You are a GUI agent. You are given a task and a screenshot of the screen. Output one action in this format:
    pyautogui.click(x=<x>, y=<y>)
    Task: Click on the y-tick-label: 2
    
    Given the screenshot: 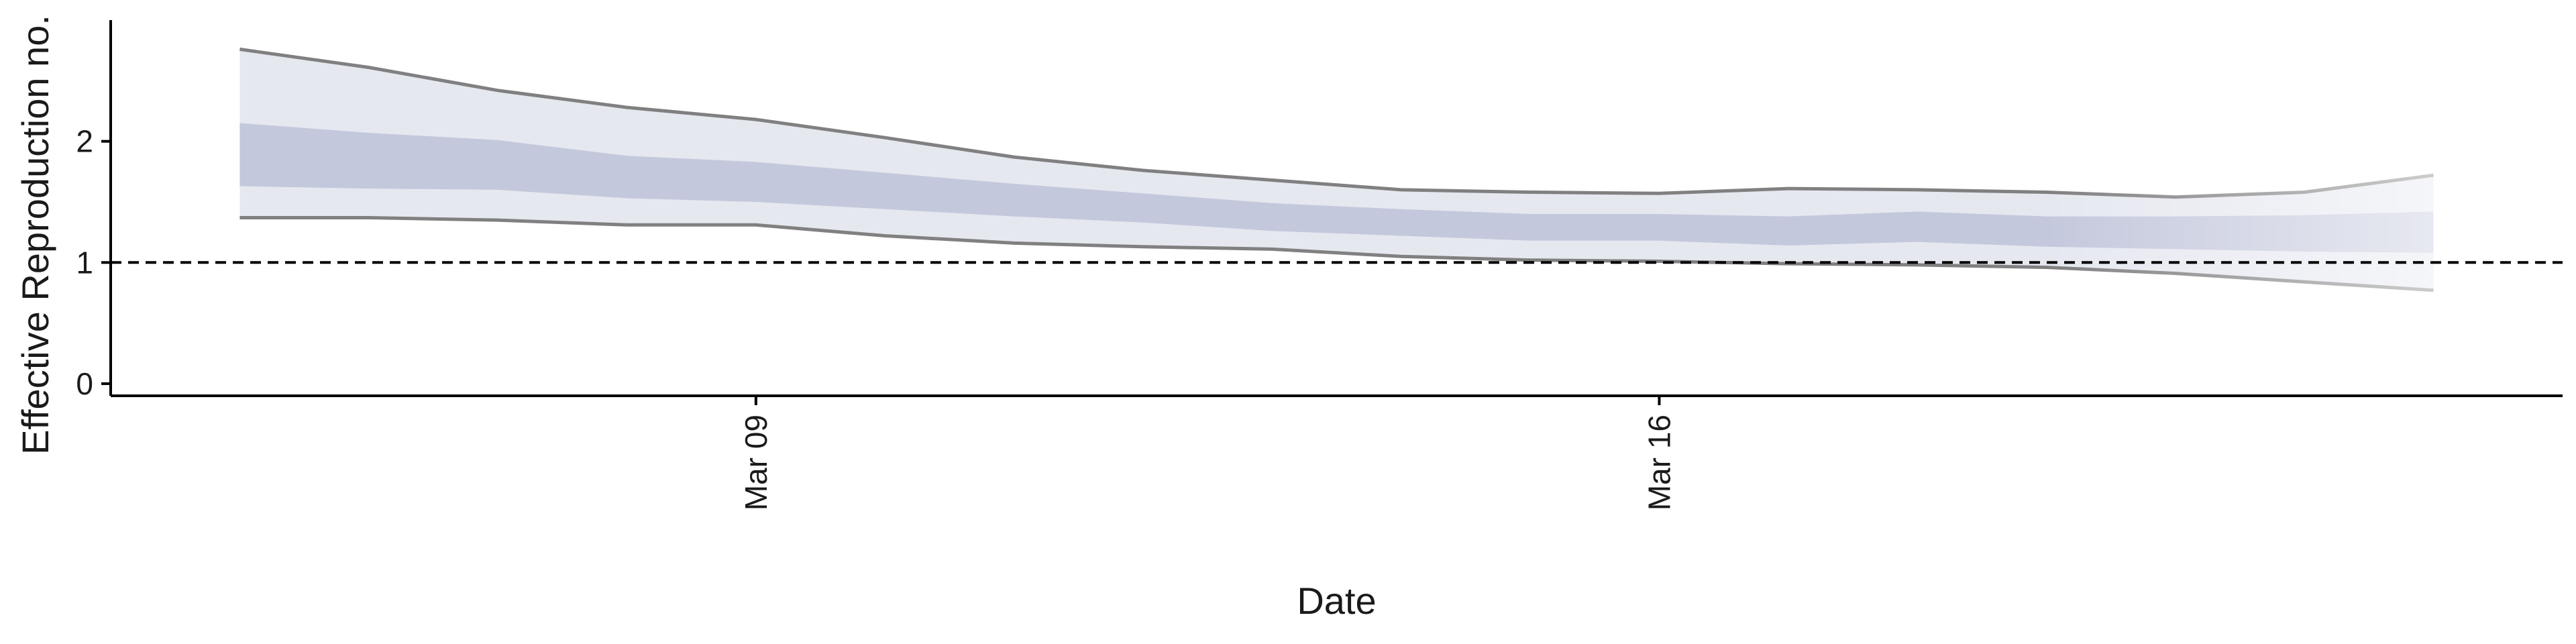 What is the action you would take?
    pyautogui.click(x=84, y=141)
    